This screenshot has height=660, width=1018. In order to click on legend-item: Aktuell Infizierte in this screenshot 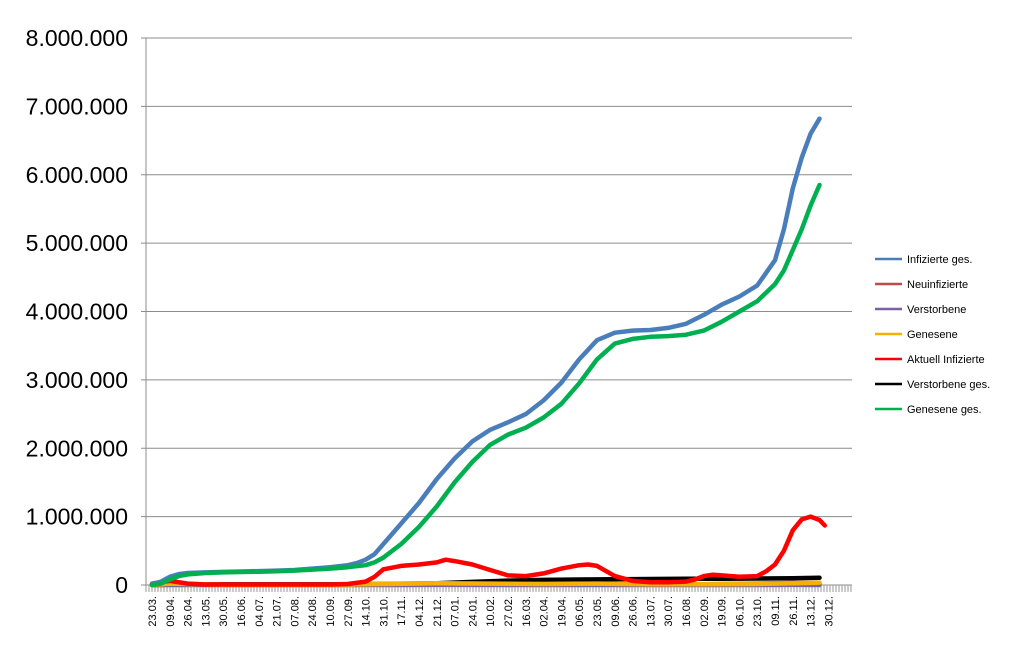, I will do `click(930, 360)`.